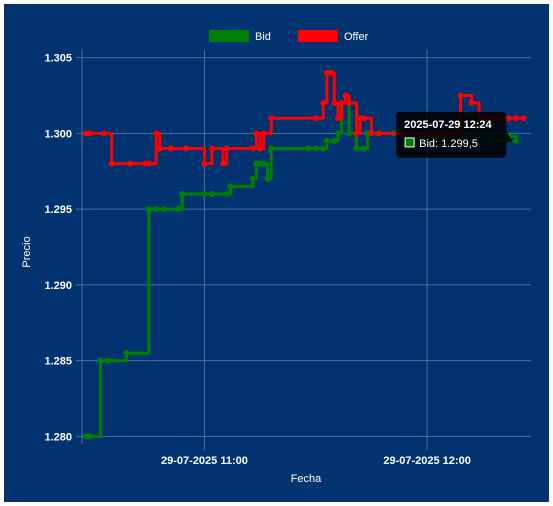 This screenshot has height=506, width=553. I want to click on x-tick-label: 29-07-2025 11:00, so click(204, 461).